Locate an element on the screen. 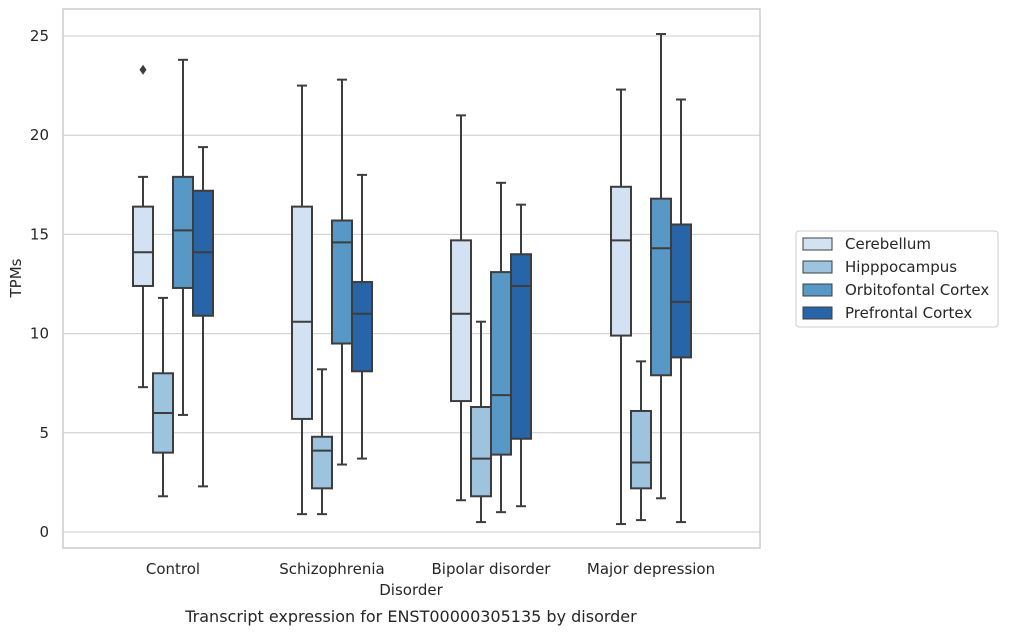  y-tick-label: 10 is located at coordinates (39, 334).